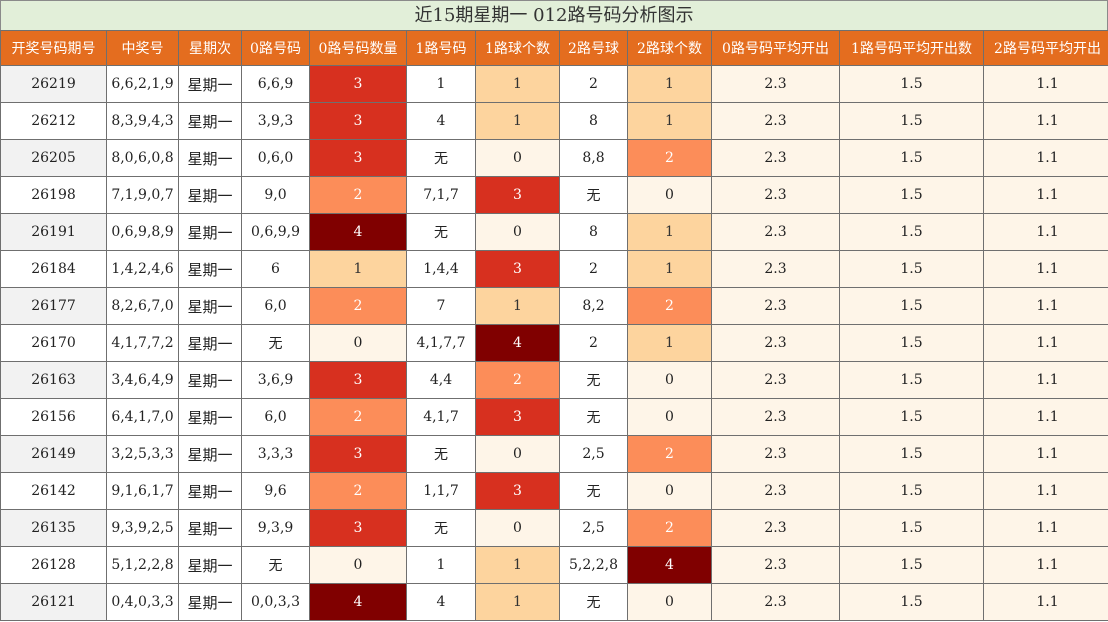 Image resolution: width=1108 pixels, height=622 pixels. Describe the element at coordinates (53, 306) in the screenshot. I see `cell-issue: 26177` at that location.